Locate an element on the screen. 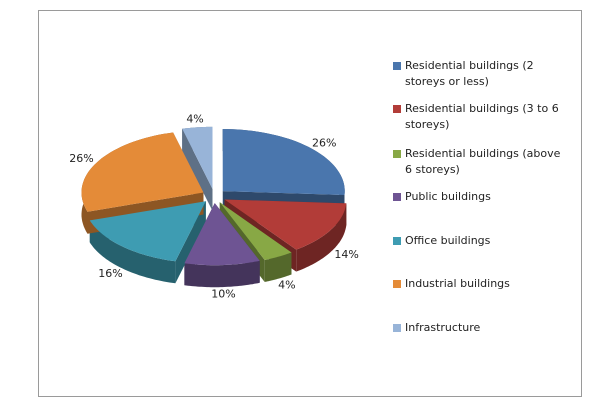  legend-item: Public buildings is located at coordinates (478, 197).